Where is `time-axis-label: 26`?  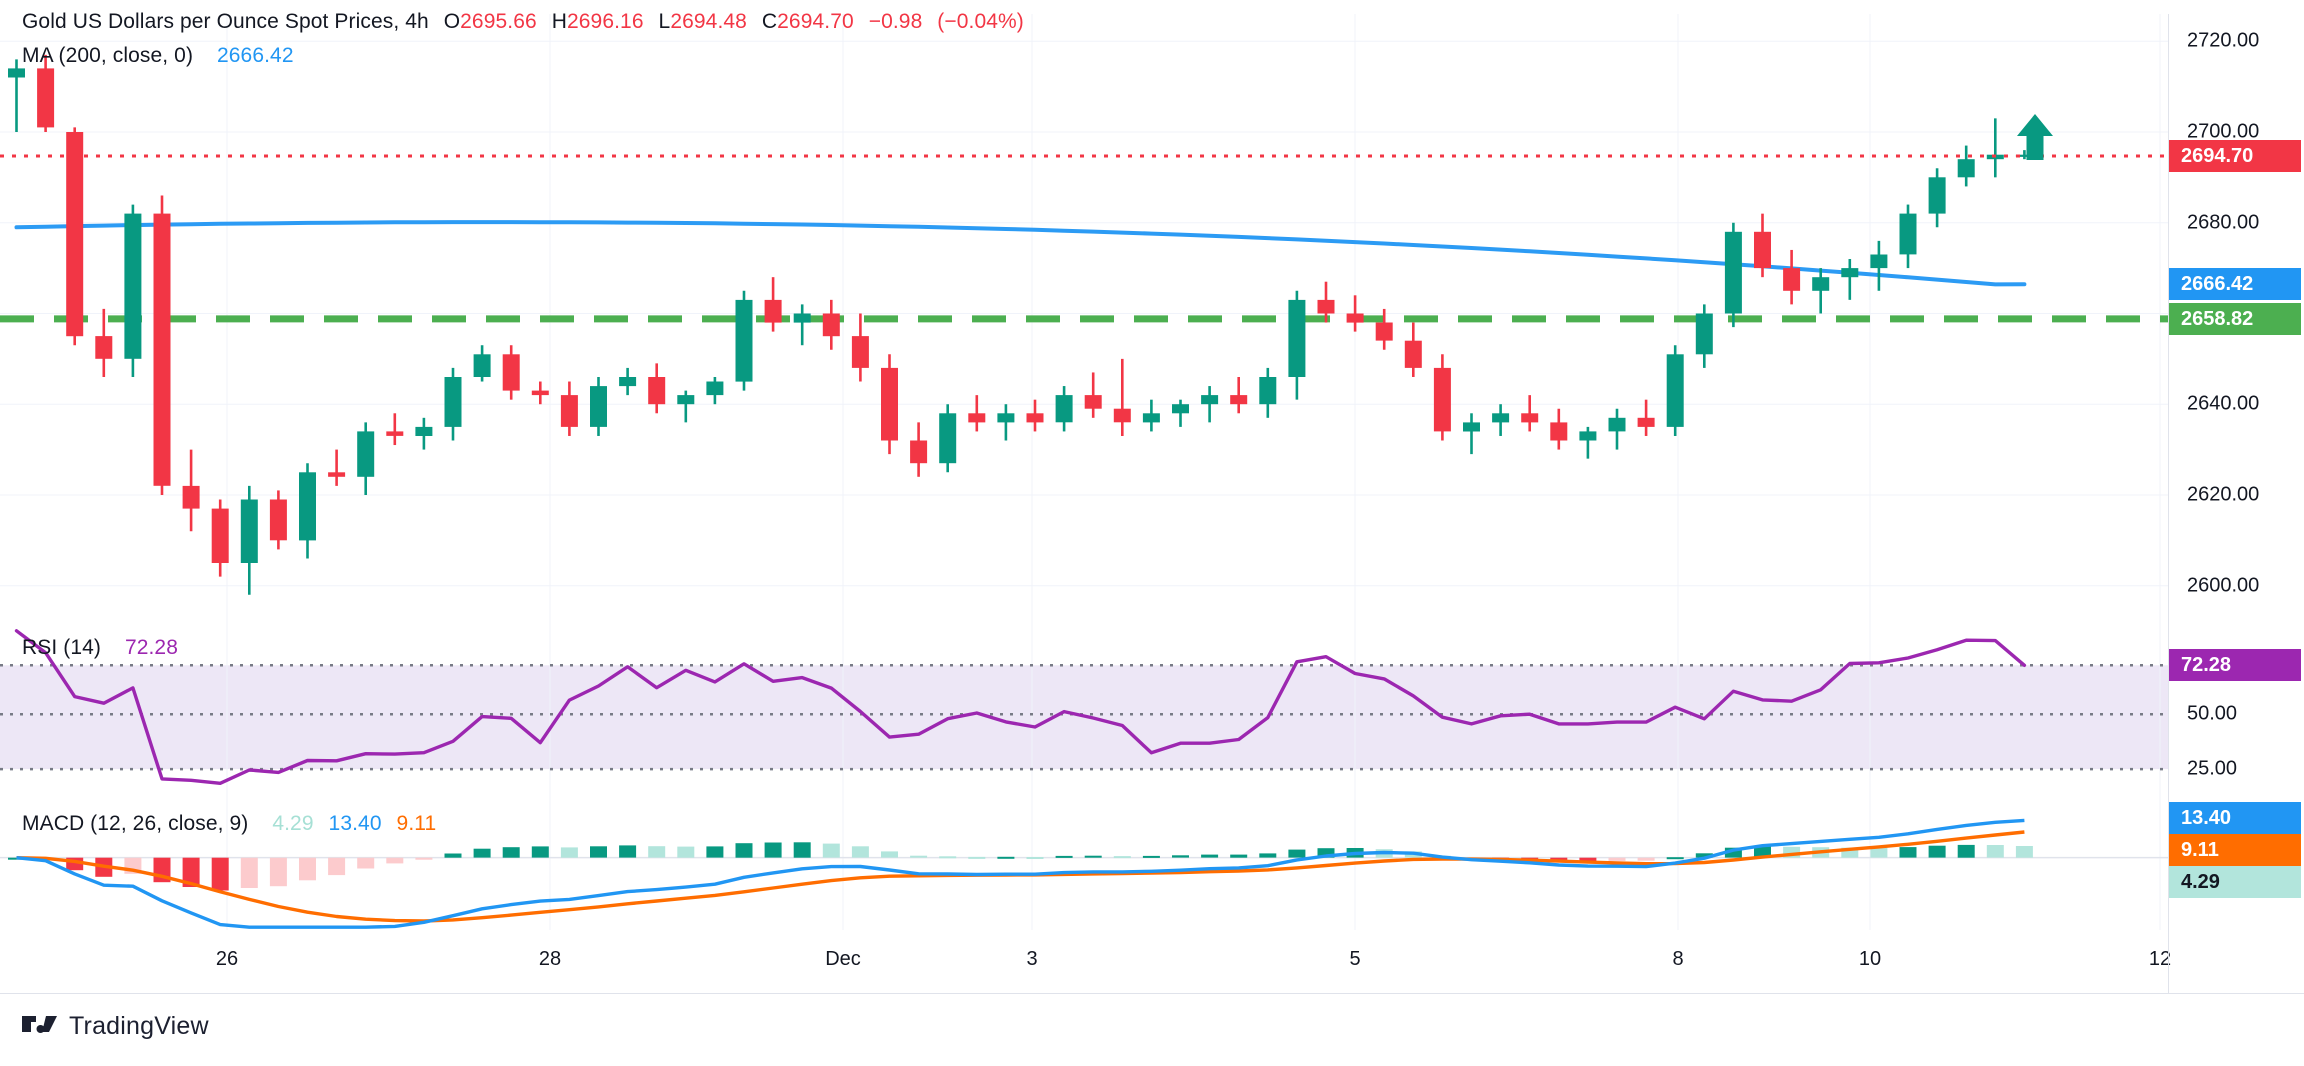 time-axis-label: 26 is located at coordinates (227, 959).